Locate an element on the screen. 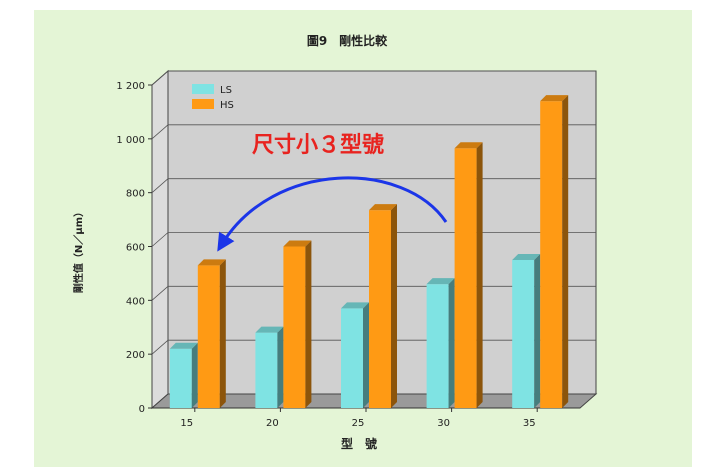 This screenshot has width=710, height=473. y-tick-label: 1 000 is located at coordinates (130, 140).